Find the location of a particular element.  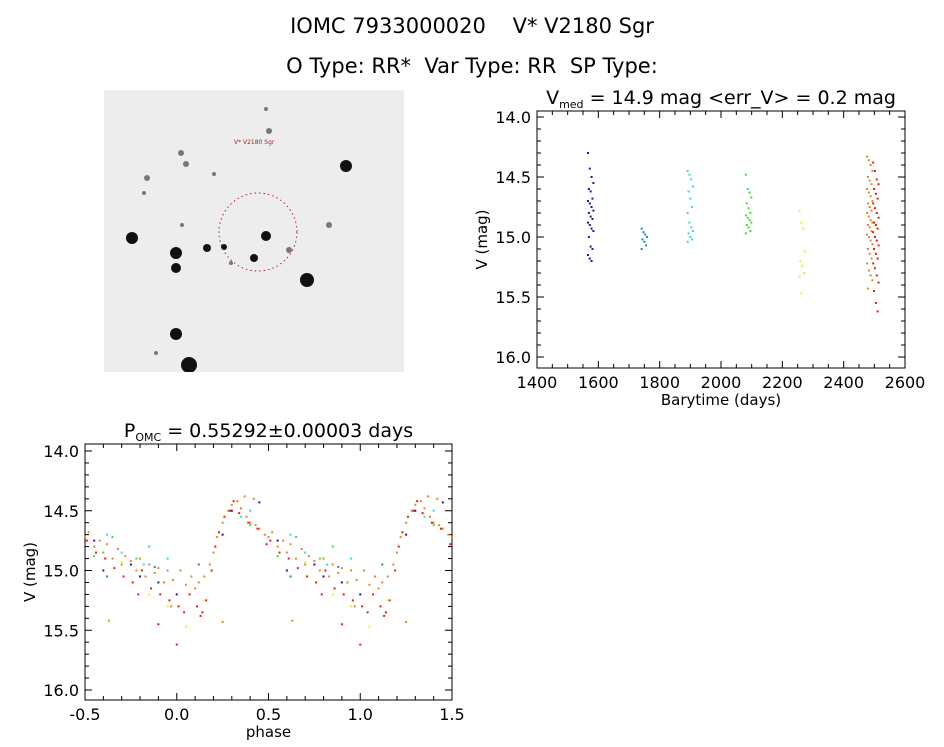

y-axis-label: V (mag) is located at coordinates (30, 572).